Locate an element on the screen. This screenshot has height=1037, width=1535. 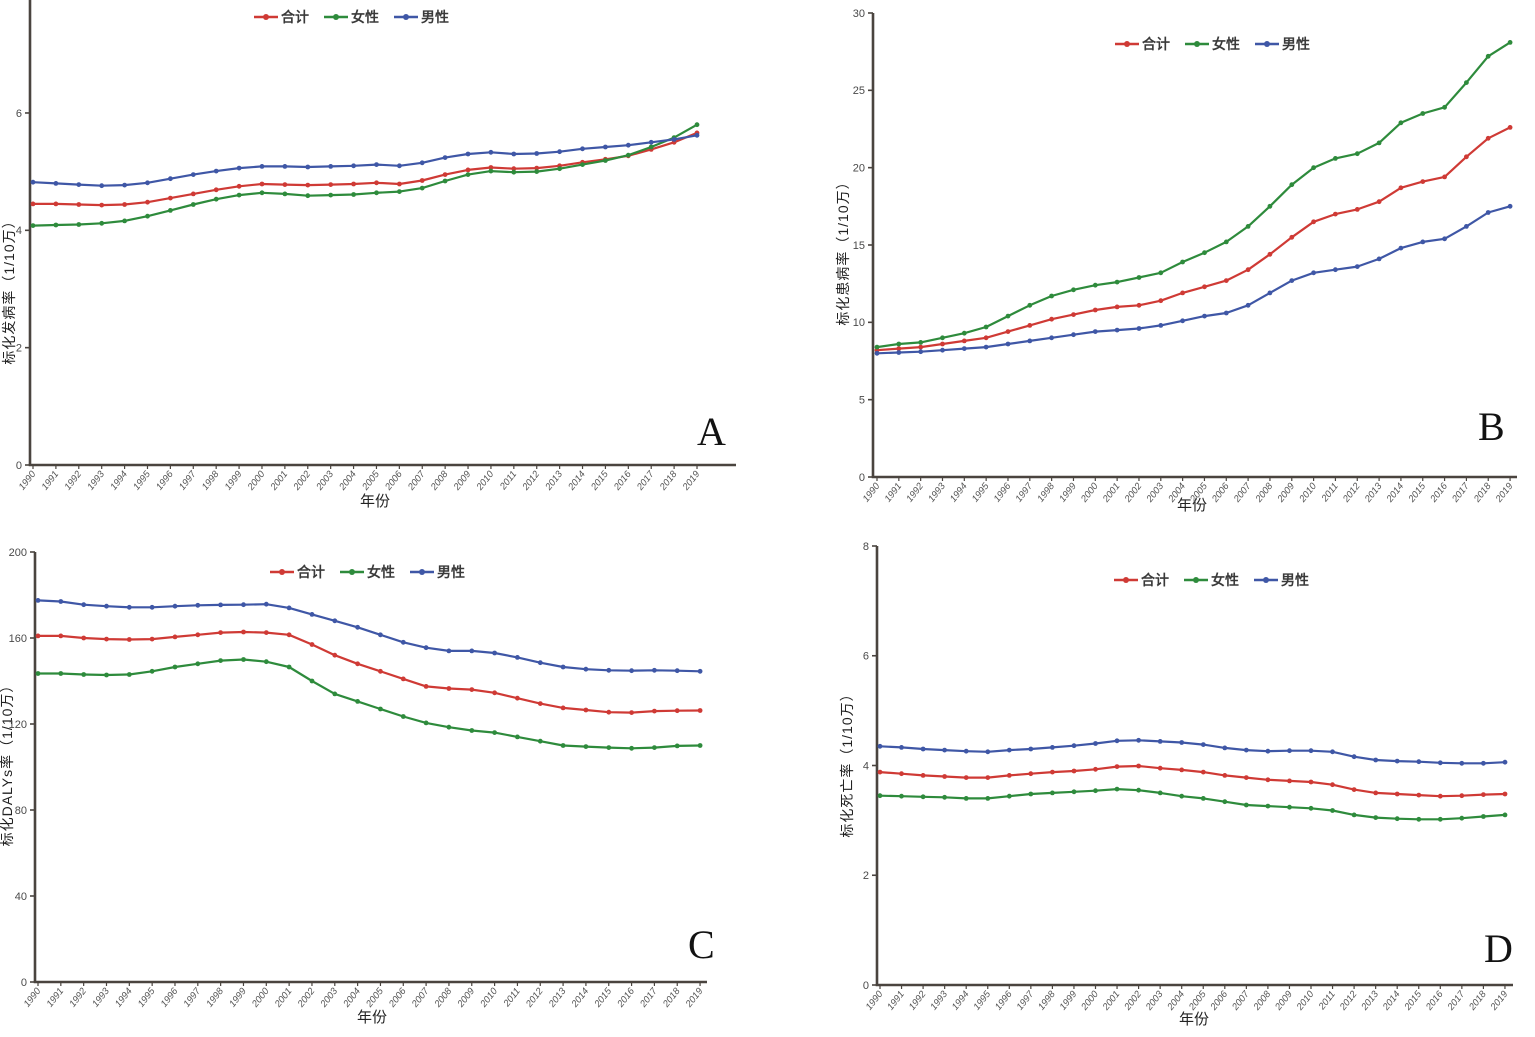
x-tick-label-2019: 2019 is located at coordinates (694, 998).